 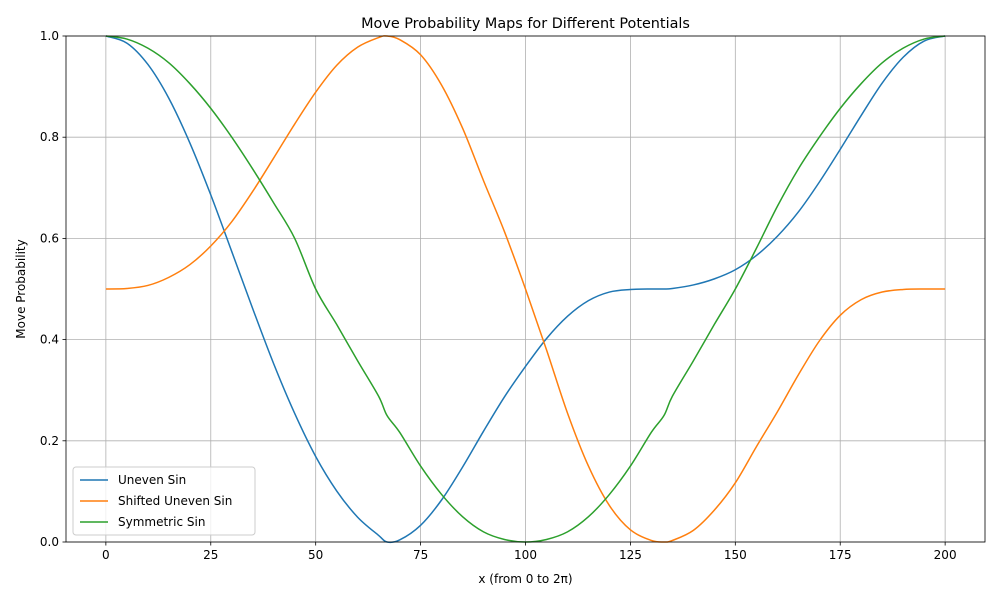 What do you see at coordinates (525, 555) in the screenshot?
I see `x-tick-label: 100` at bounding box center [525, 555].